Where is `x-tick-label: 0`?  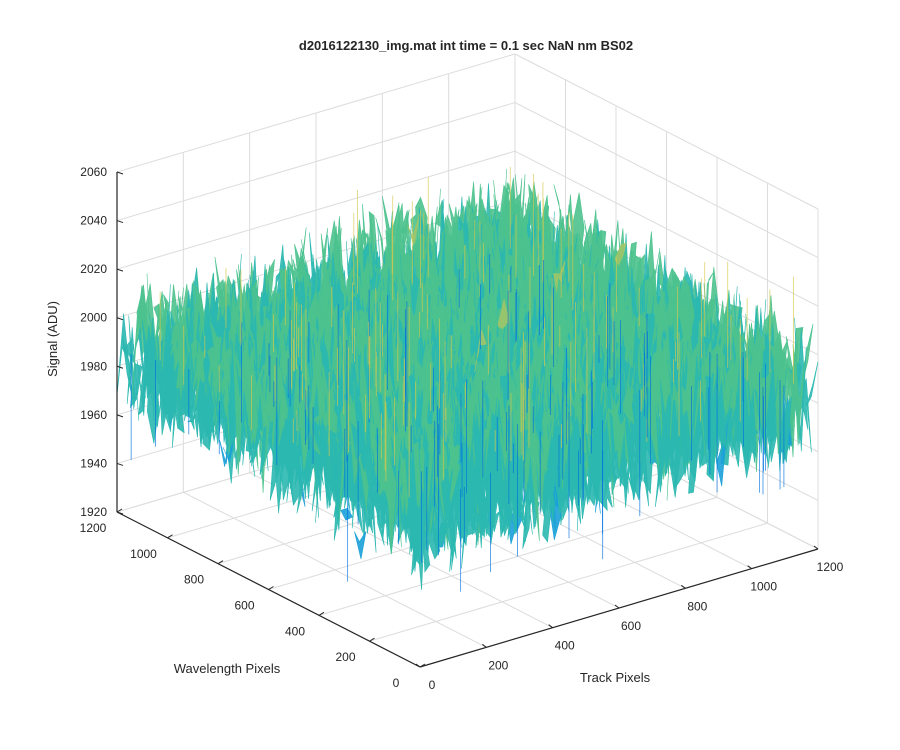
x-tick-label: 0 is located at coordinates (432, 685).